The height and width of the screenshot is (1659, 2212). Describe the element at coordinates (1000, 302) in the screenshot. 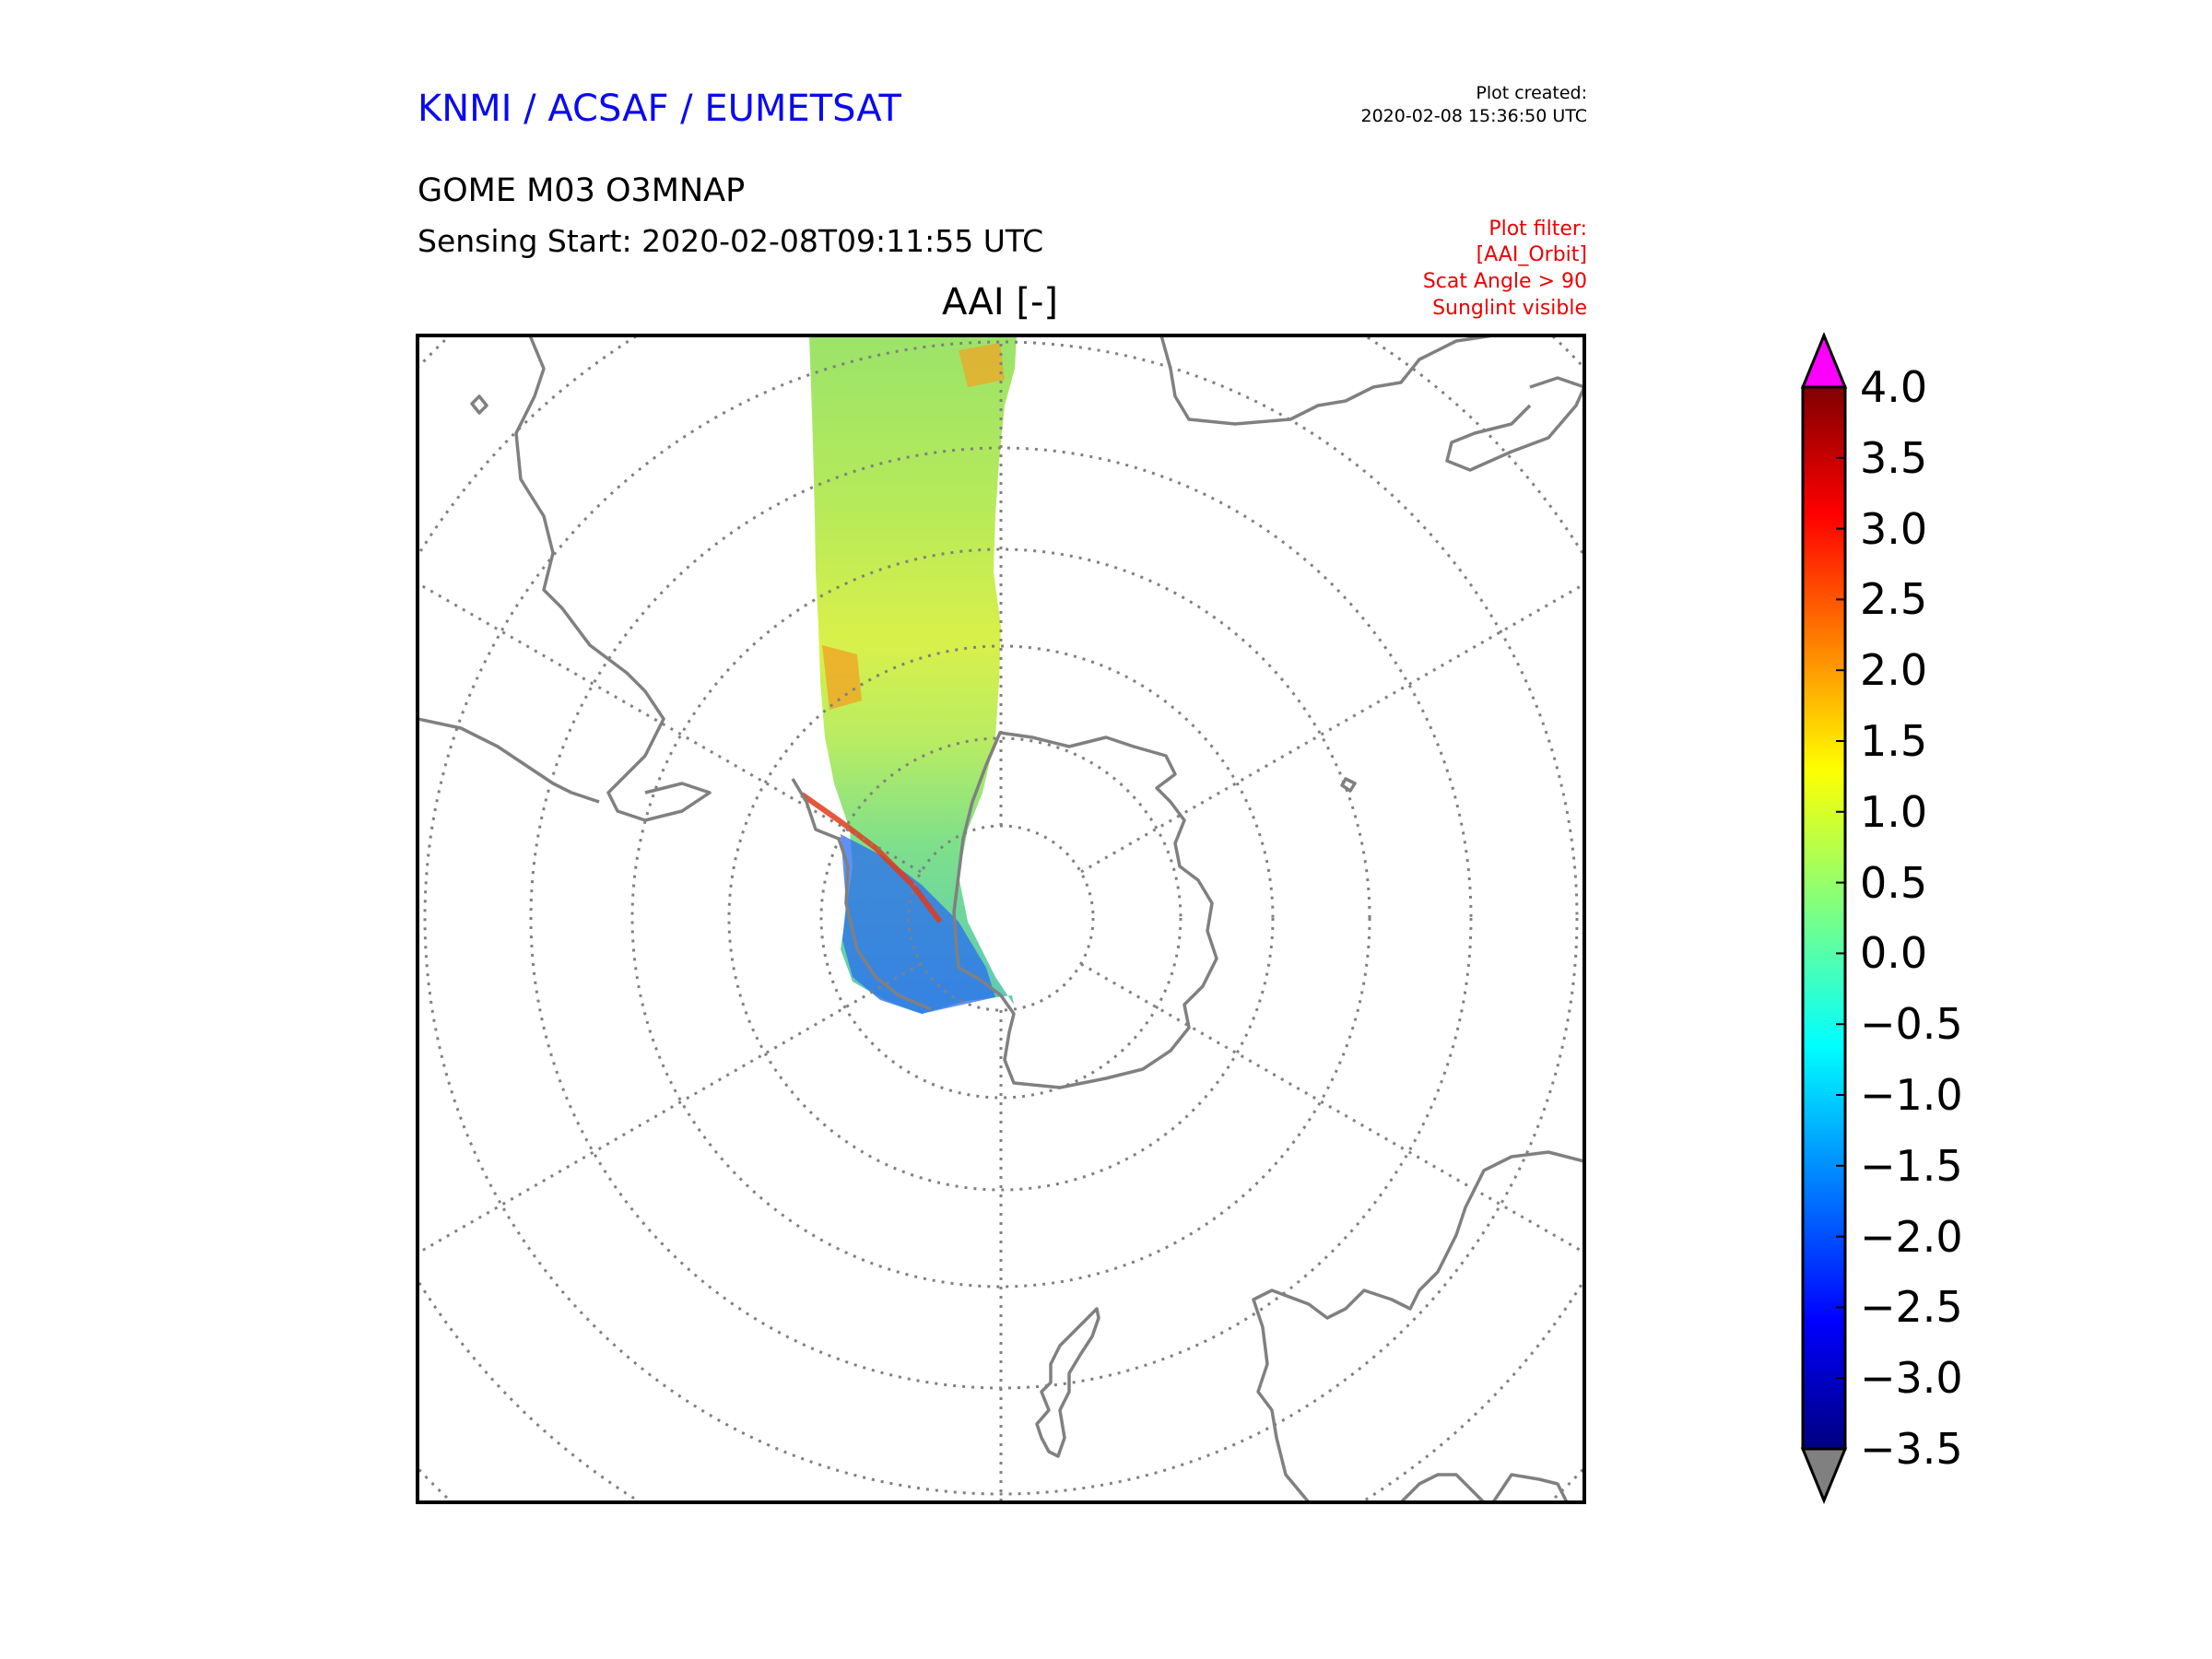

I see `plot-title: AAI [-]` at that location.